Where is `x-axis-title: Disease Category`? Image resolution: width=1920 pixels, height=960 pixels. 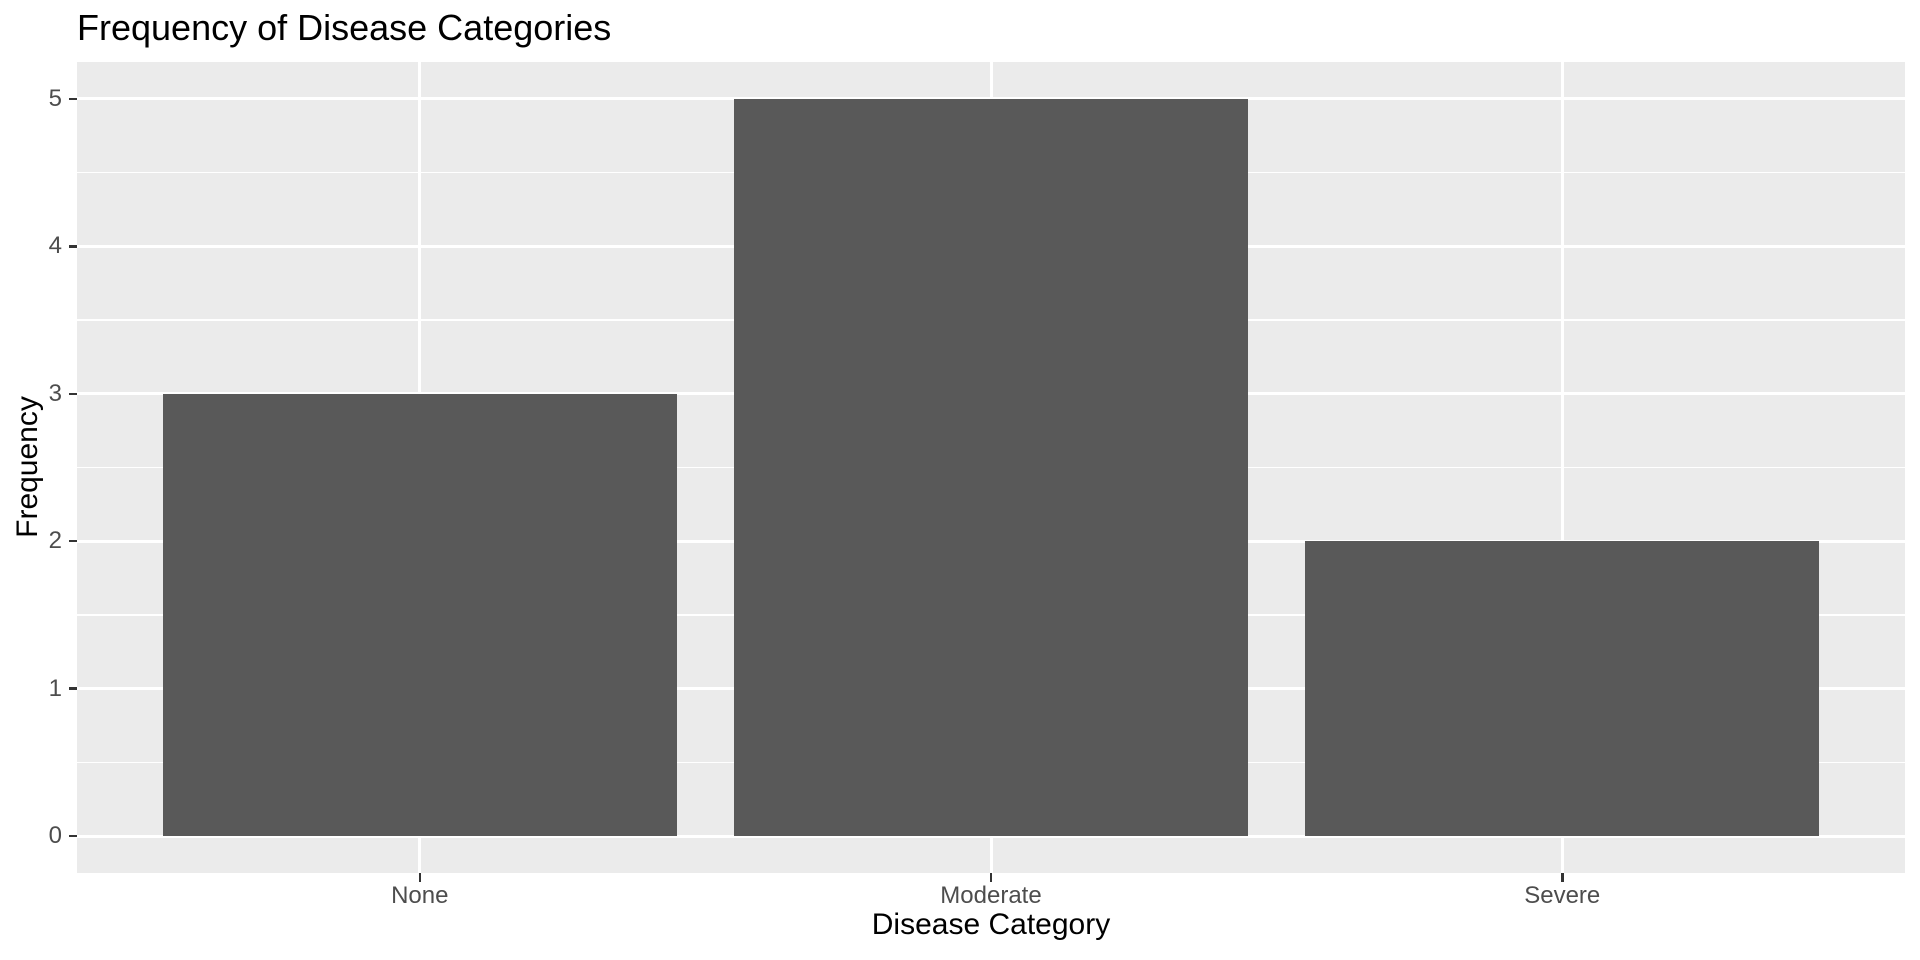 x-axis-title: Disease Category is located at coordinates (991, 924).